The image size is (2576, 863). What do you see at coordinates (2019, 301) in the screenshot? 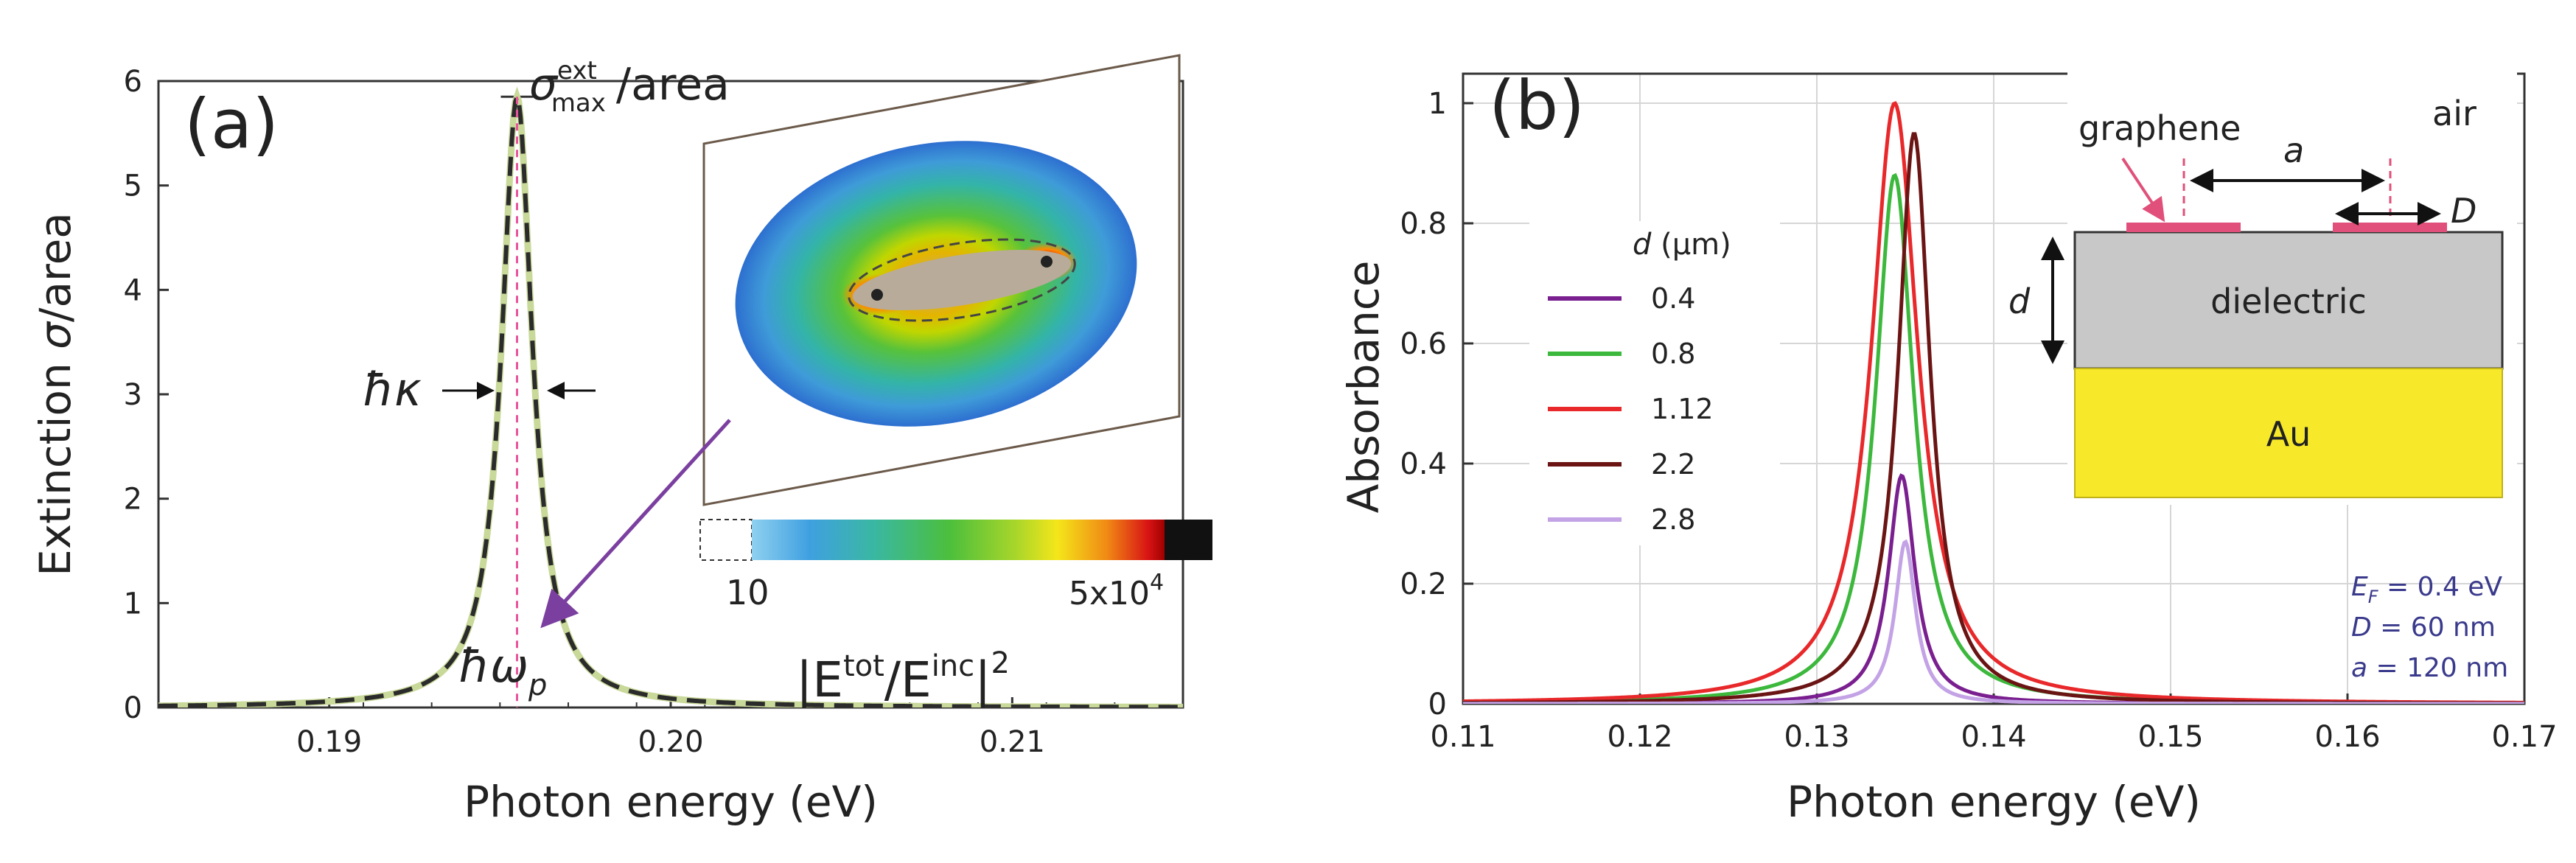
I see `thickness-label: d` at bounding box center [2019, 301].